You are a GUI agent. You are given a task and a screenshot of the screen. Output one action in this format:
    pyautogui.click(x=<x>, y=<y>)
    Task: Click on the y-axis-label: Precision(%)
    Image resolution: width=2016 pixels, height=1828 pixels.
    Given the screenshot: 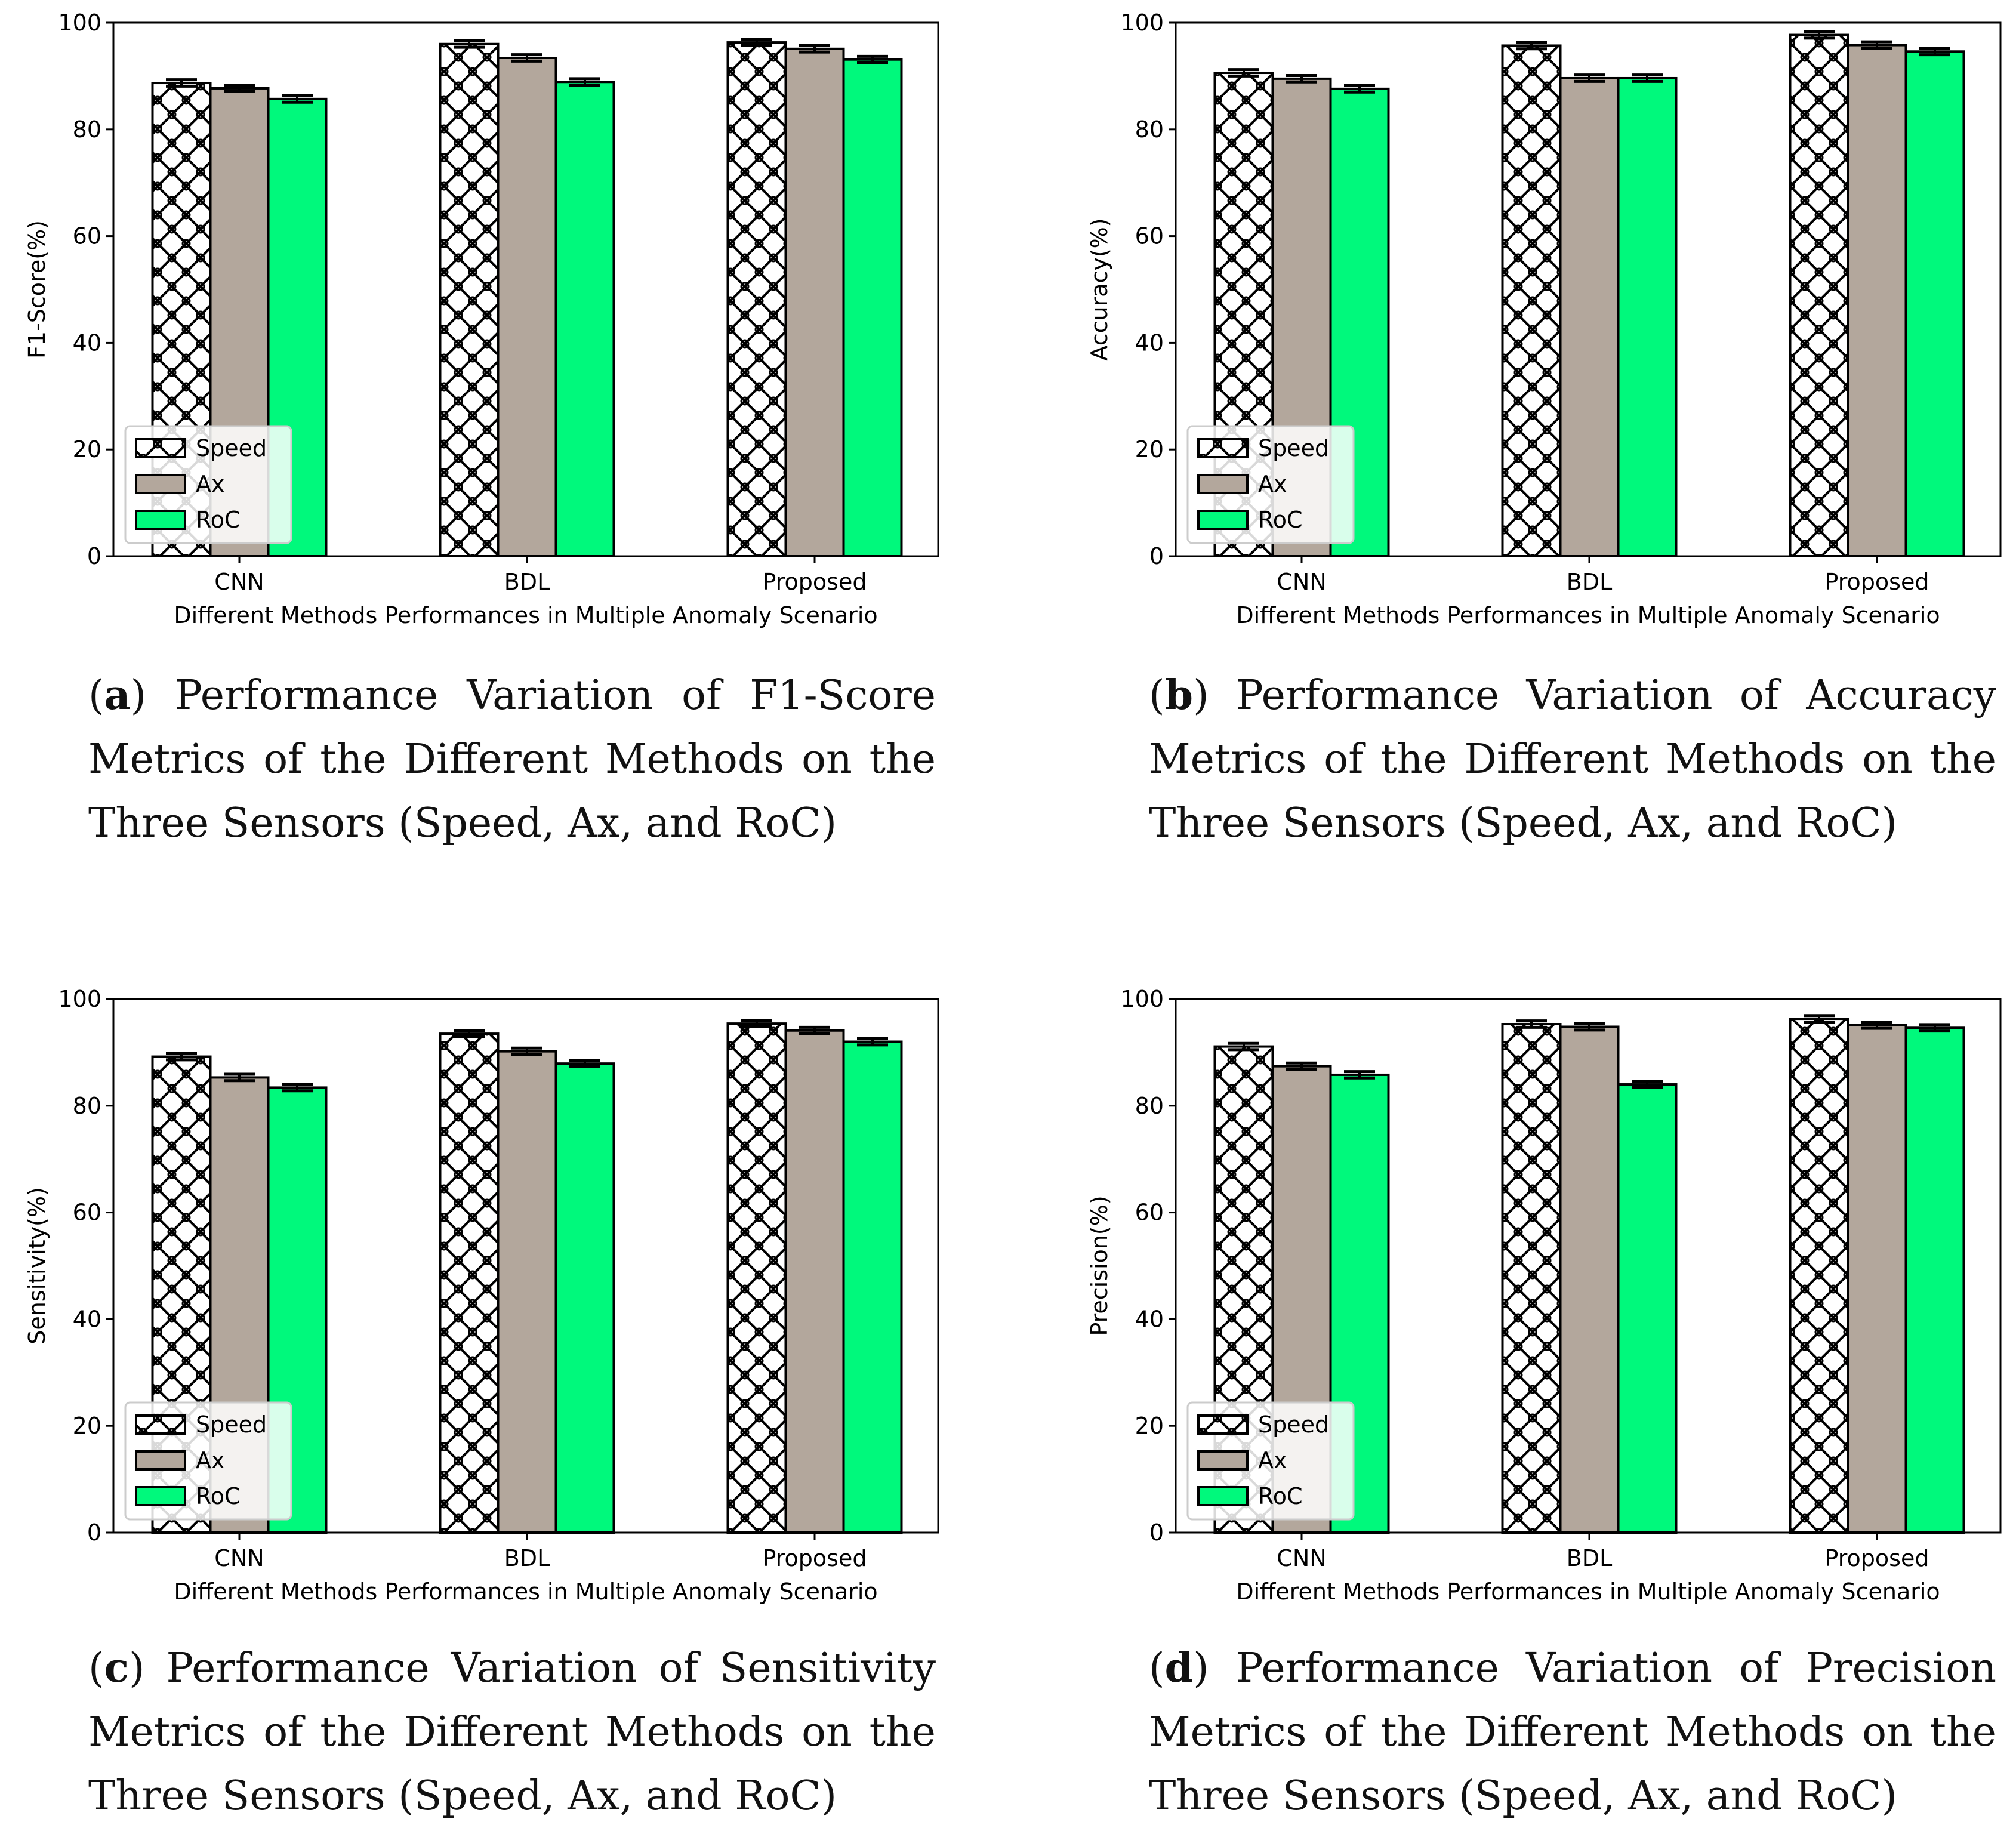 What is the action you would take?
    pyautogui.click(x=1099, y=1265)
    